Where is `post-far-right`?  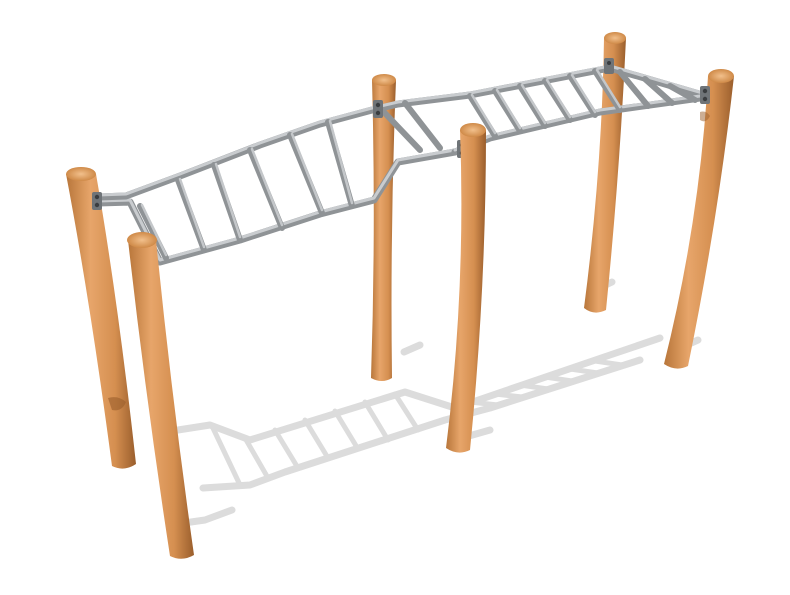
post-far-right is located at coordinates (699, 219).